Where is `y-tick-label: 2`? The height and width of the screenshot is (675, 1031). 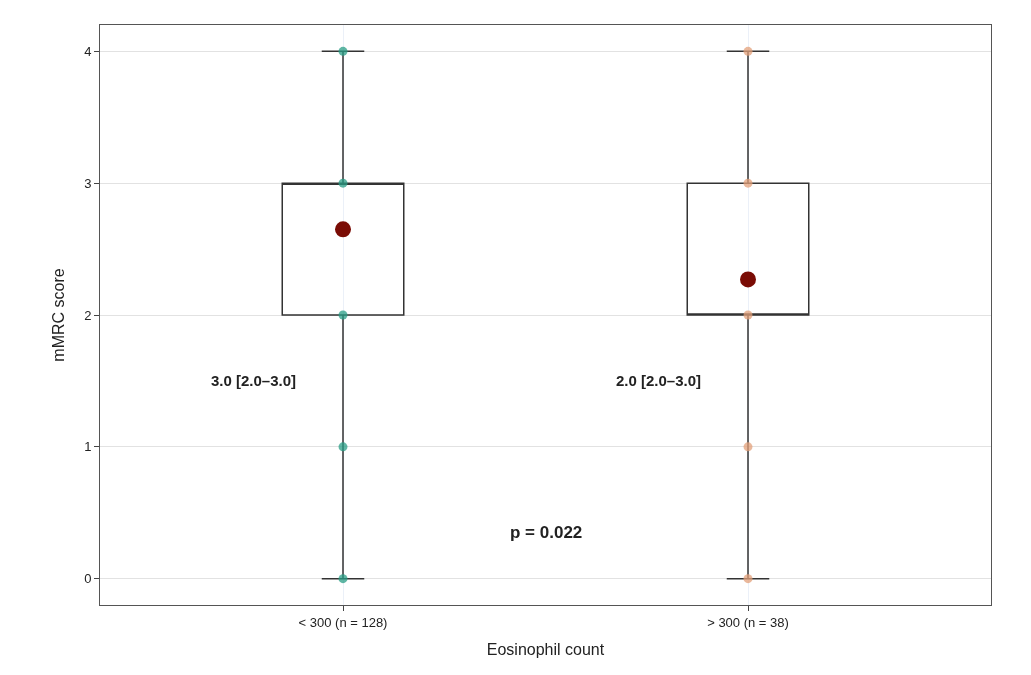 y-tick-label: 2 is located at coordinates (88, 315).